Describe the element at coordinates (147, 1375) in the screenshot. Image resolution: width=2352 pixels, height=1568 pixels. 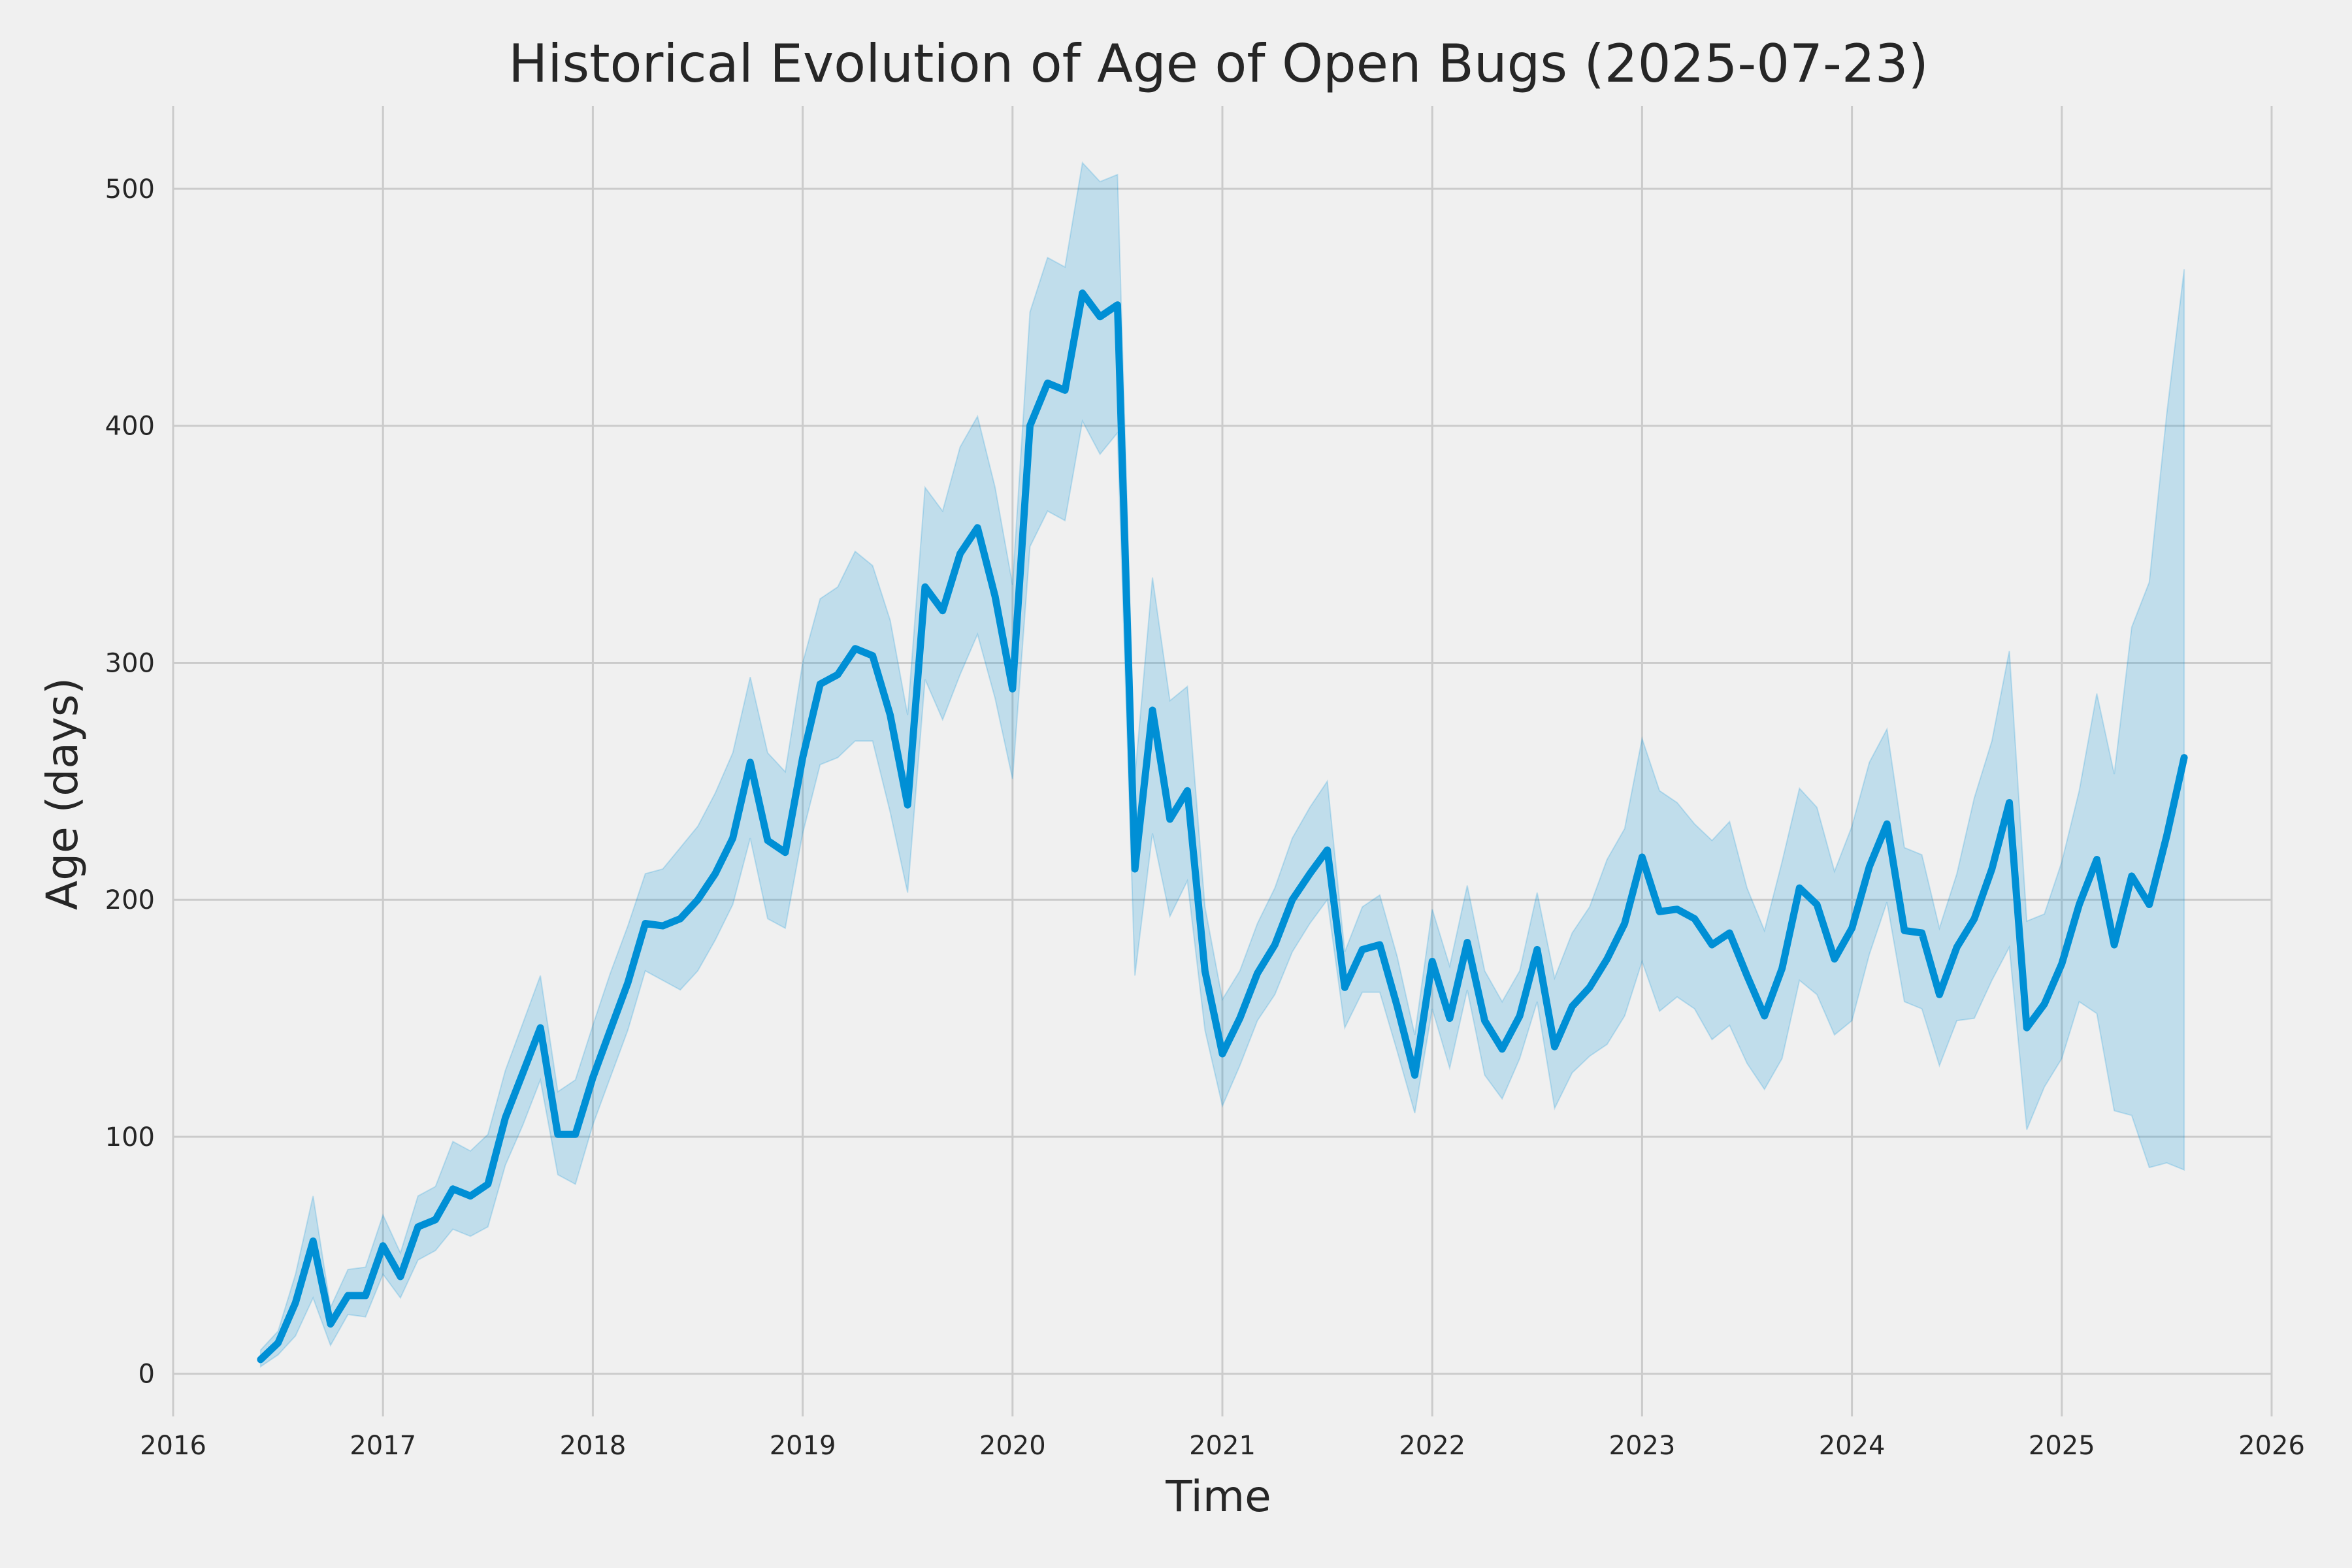
I see `y-tick-label: 0` at that location.